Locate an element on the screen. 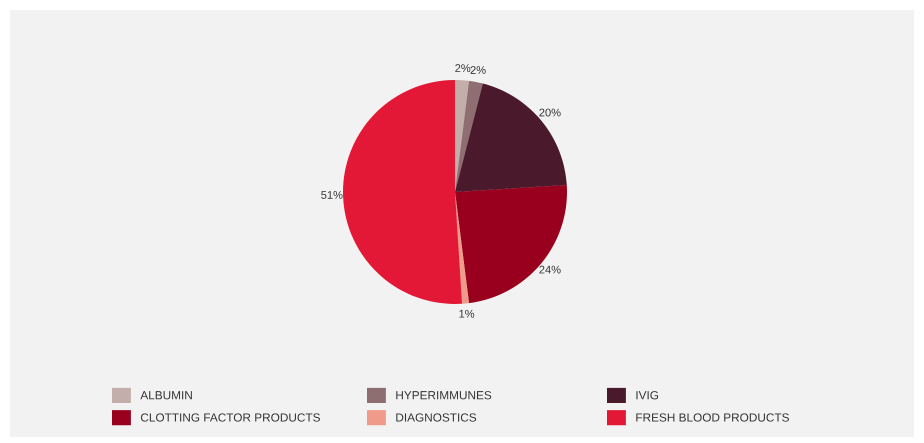 This screenshot has height=443, width=924. data-label: 1% is located at coordinates (466, 314).